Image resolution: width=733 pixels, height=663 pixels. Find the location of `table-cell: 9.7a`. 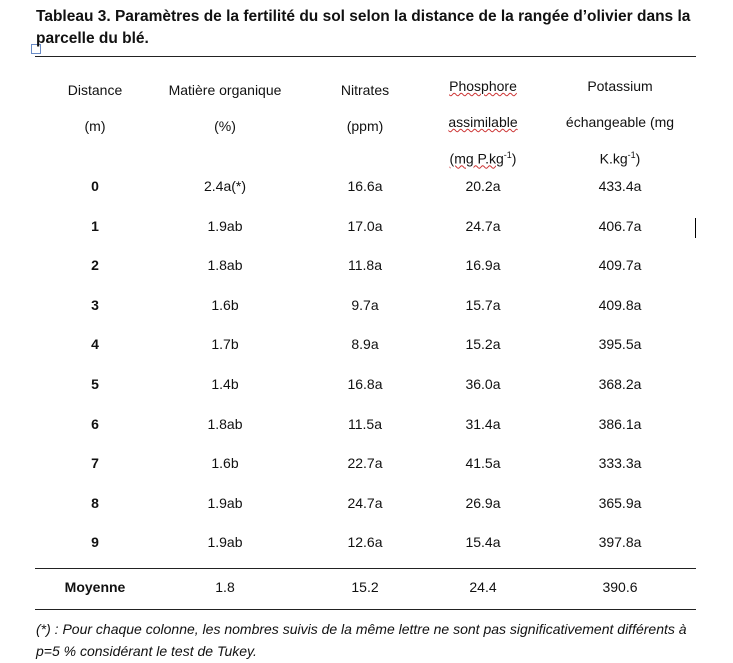

table-cell: 9.7a is located at coordinates (365, 304).